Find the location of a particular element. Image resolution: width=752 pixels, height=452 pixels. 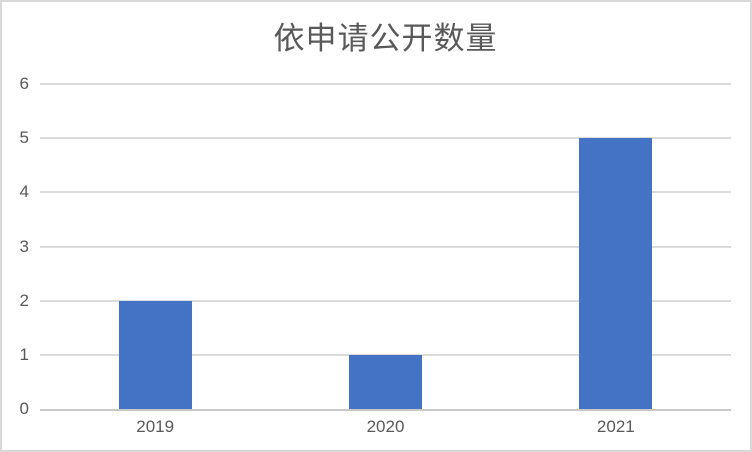

y-tick-label: 1 is located at coordinates (24, 354).